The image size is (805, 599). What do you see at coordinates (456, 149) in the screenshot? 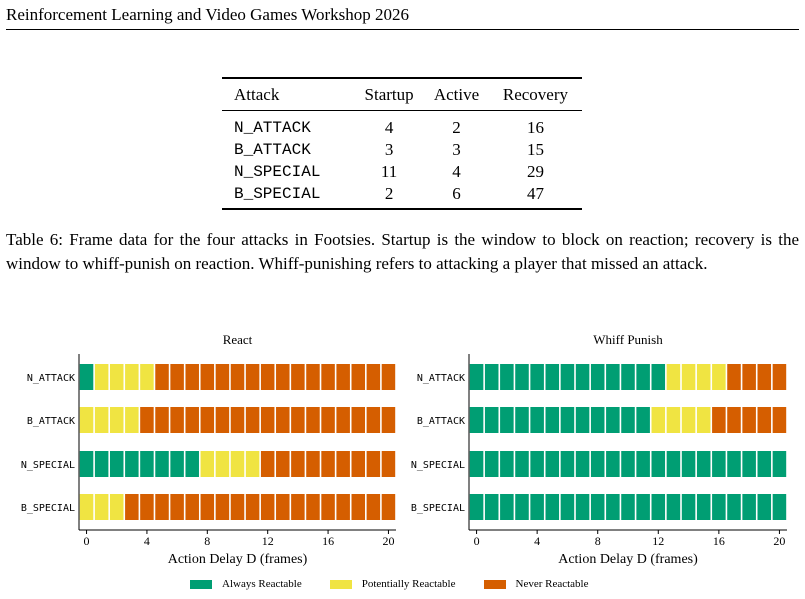
I see `cell-active: 3` at bounding box center [456, 149].